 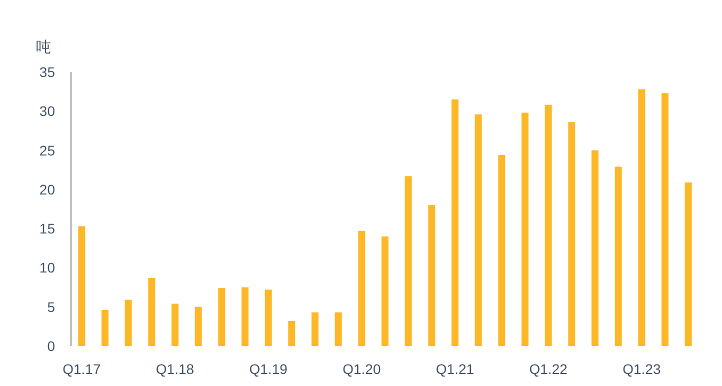 What do you see at coordinates (548, 369) in the screenshot?
I see `x-tick-label: Q1.22` at bounding box center [548, 369].